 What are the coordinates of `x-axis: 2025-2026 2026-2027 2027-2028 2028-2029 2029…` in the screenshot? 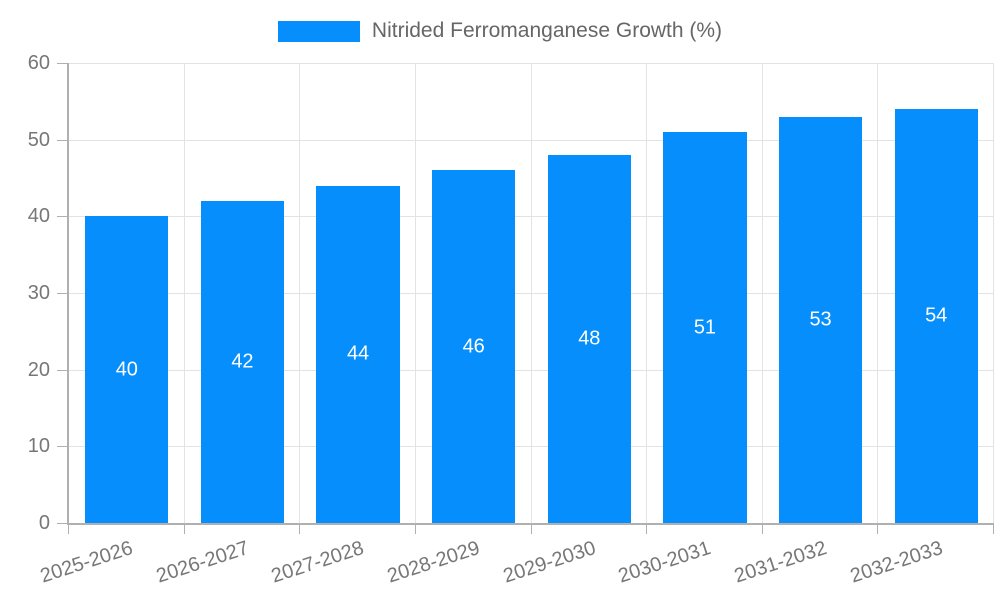 It's located at (515, 562).